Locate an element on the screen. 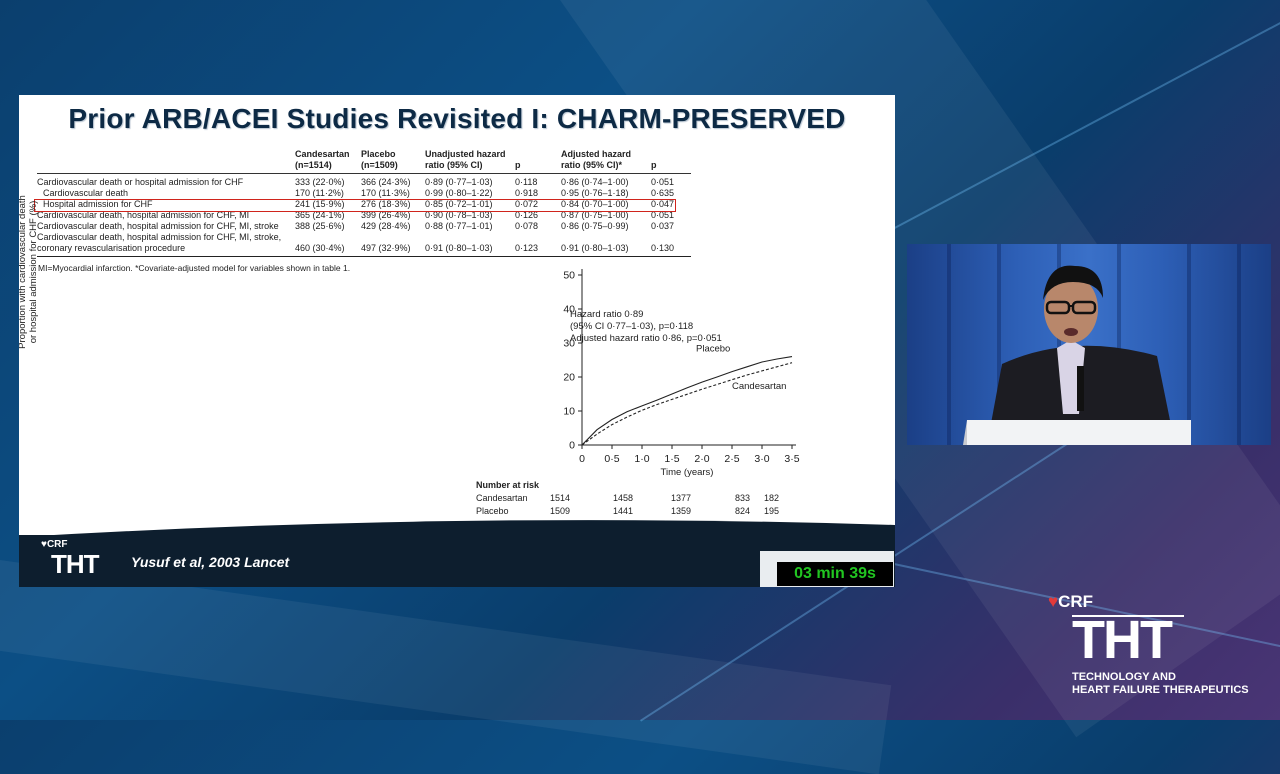 This screenshot has width=1280, height=774. row-label: Cardiovascular death is located at coordinates (86, 193).